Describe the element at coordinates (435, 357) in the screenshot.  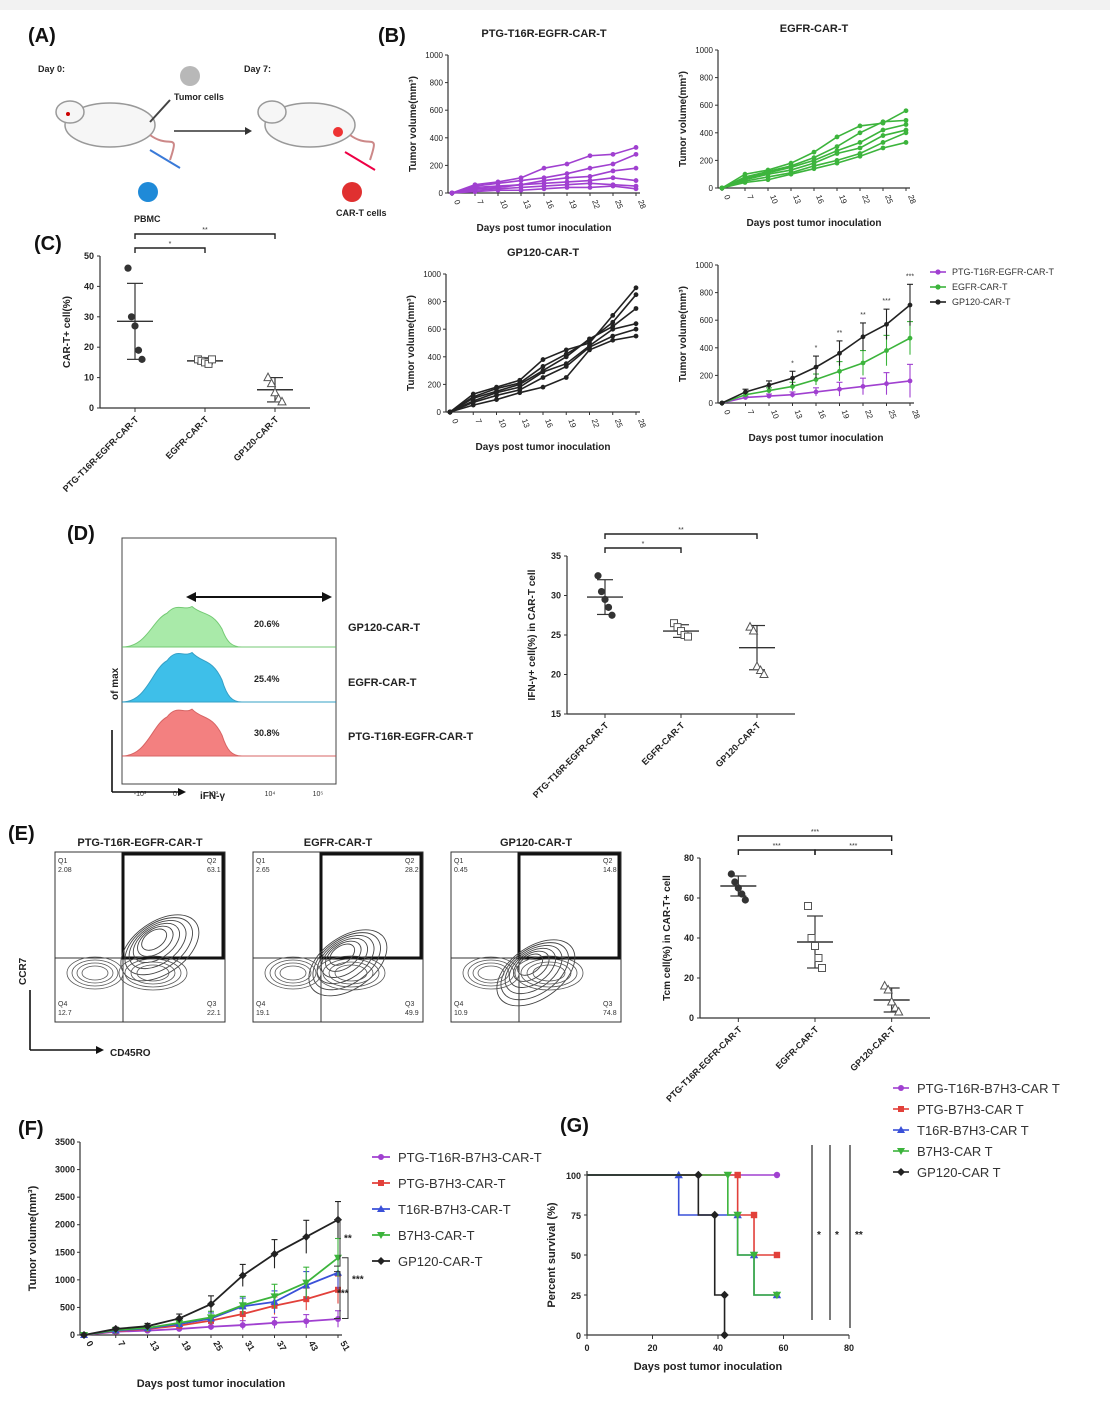
I see `y-tick-label: 400` at that location.